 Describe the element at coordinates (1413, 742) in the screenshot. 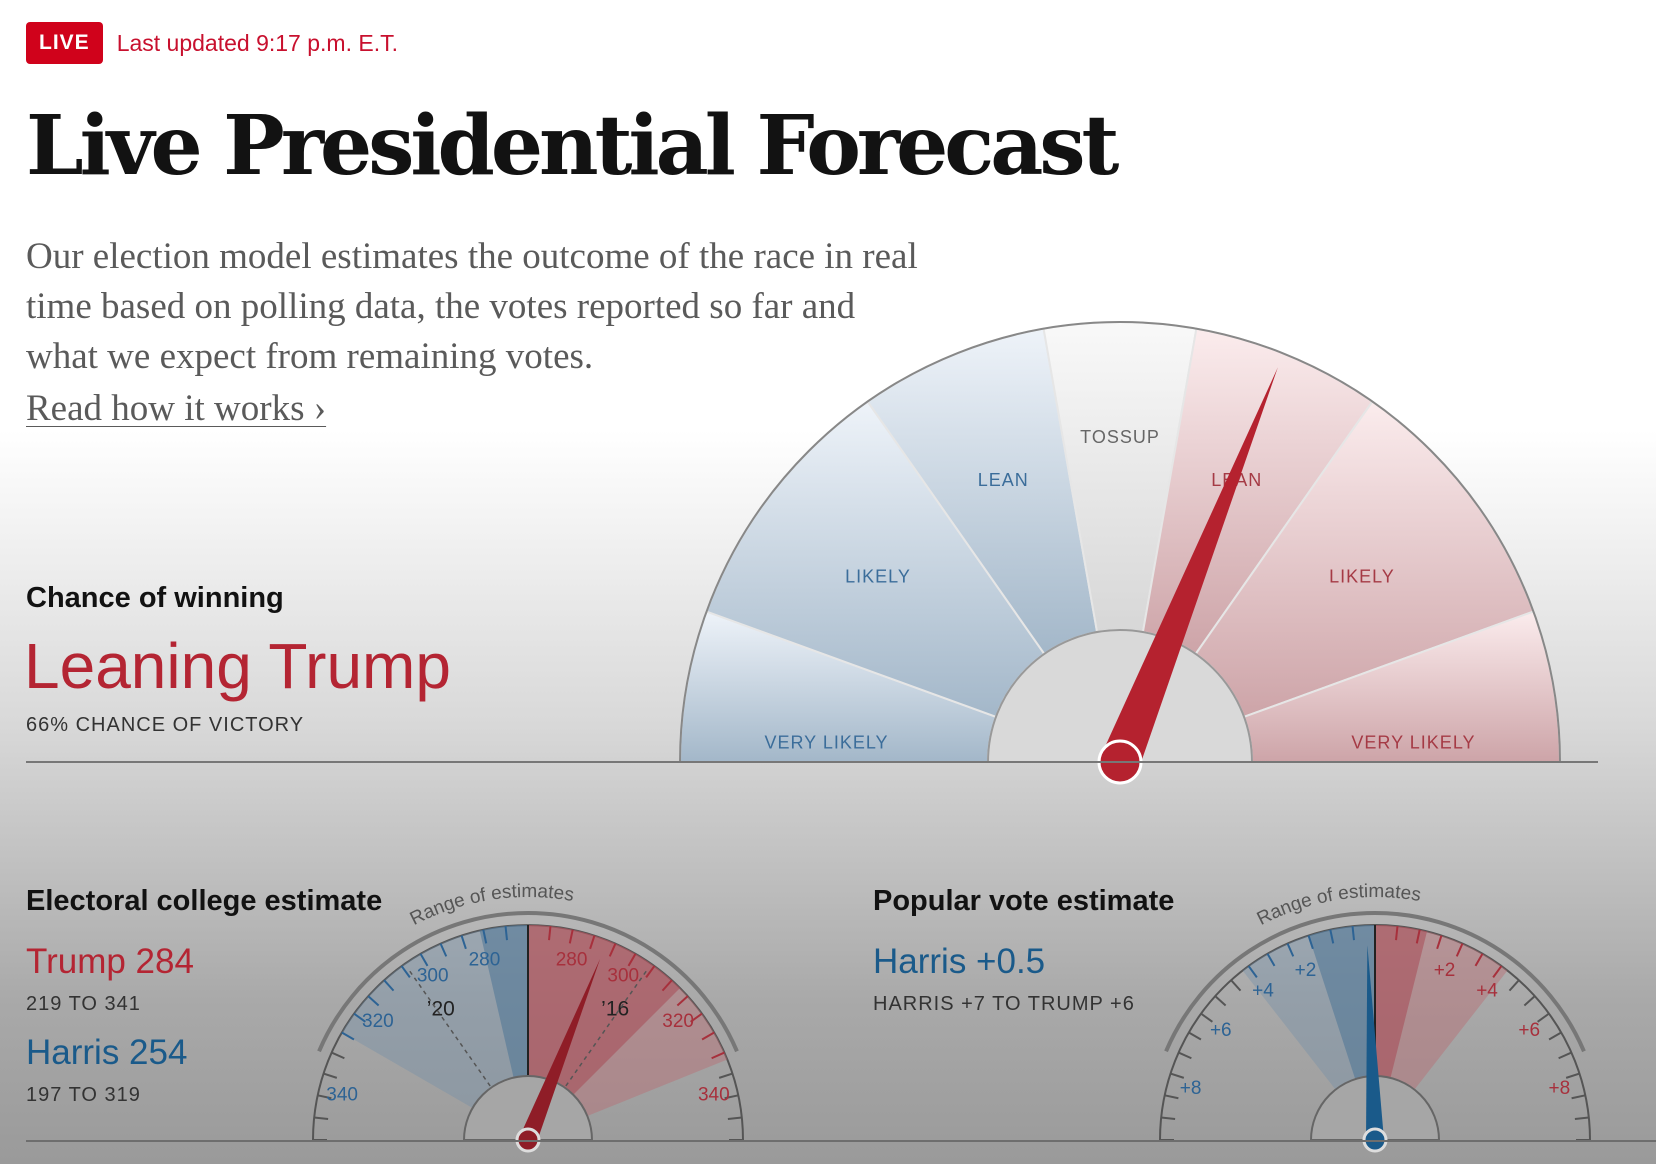

I see `gauge-segment-label: VERY LIKELY` at that location.